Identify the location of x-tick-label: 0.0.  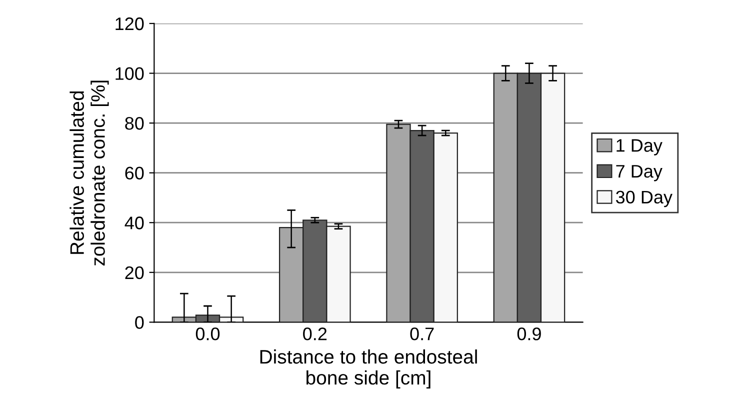
(208, 334).